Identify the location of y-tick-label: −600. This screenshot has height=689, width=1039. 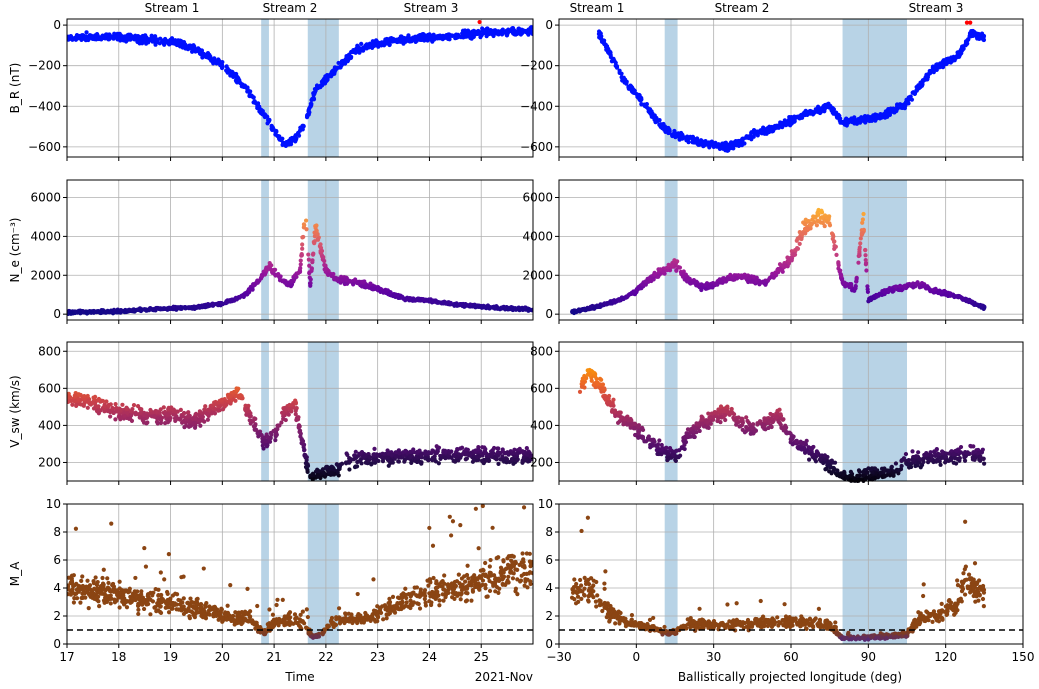
(44, 147).